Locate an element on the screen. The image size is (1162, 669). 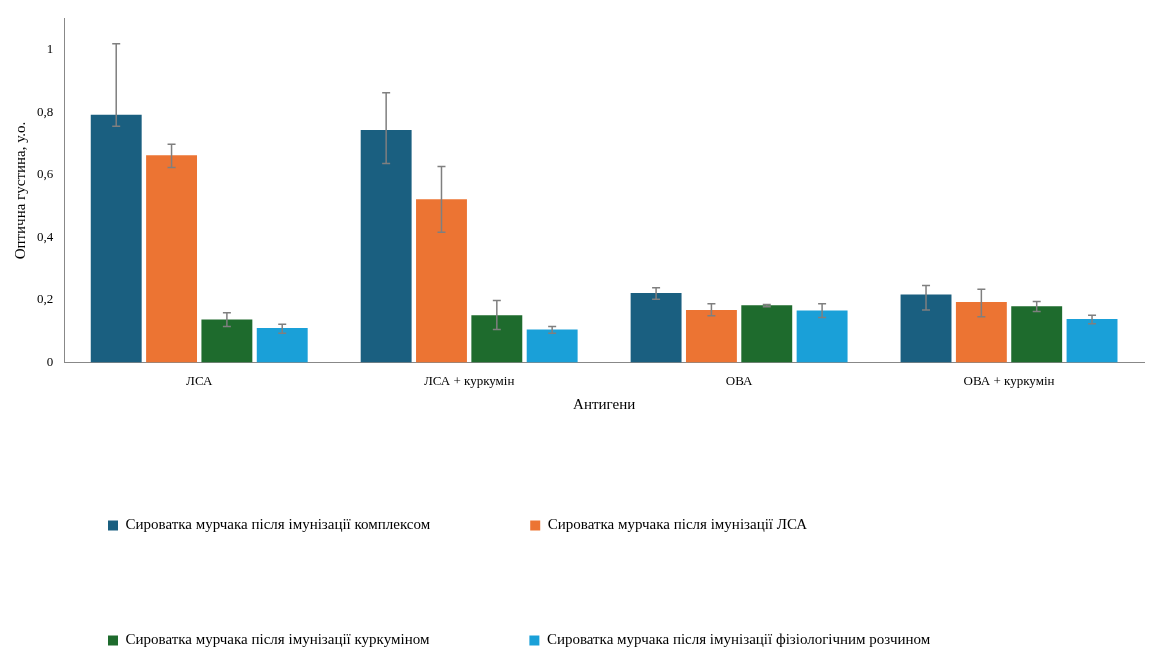
y-axis-title: Оптична густина, у.о. is located at coordinates (19, 190).